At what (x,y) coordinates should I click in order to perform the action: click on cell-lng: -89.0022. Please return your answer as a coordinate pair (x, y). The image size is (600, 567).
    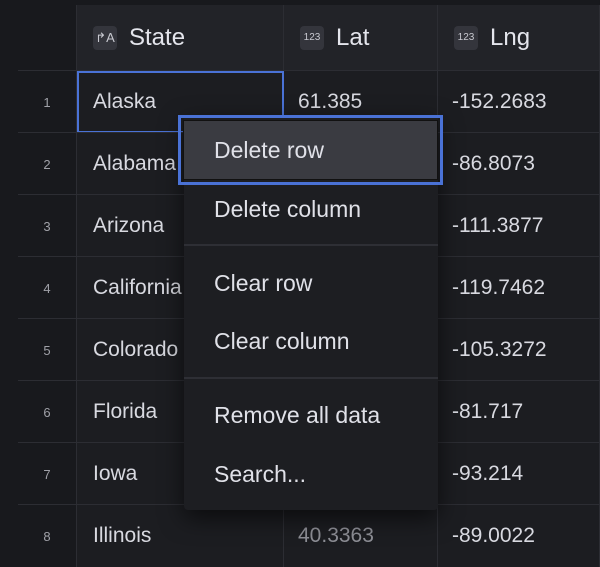
    Looking at the image, I should click on (519, 536).